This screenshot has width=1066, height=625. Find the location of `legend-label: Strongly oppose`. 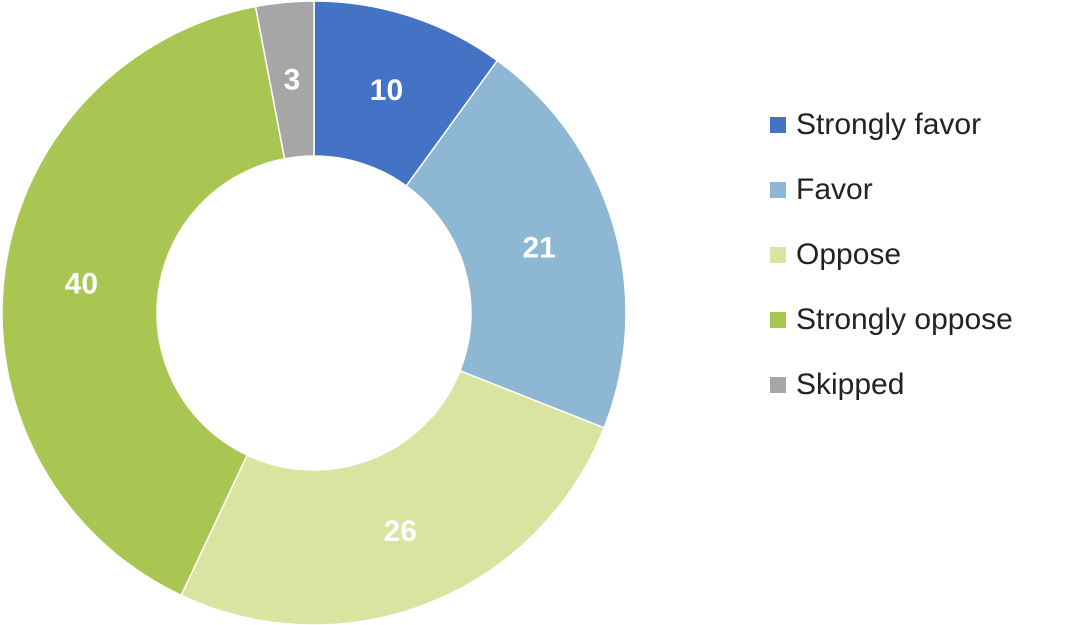

legend-label: Strongly oppose is located at coordinates (904, 319).